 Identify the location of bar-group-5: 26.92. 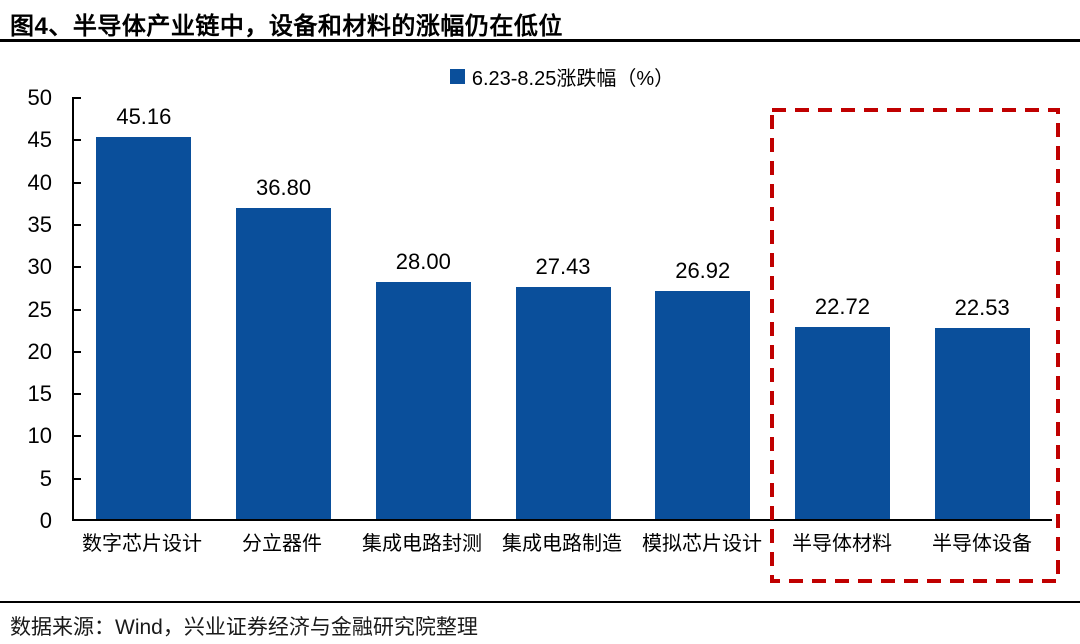
(703, 308).